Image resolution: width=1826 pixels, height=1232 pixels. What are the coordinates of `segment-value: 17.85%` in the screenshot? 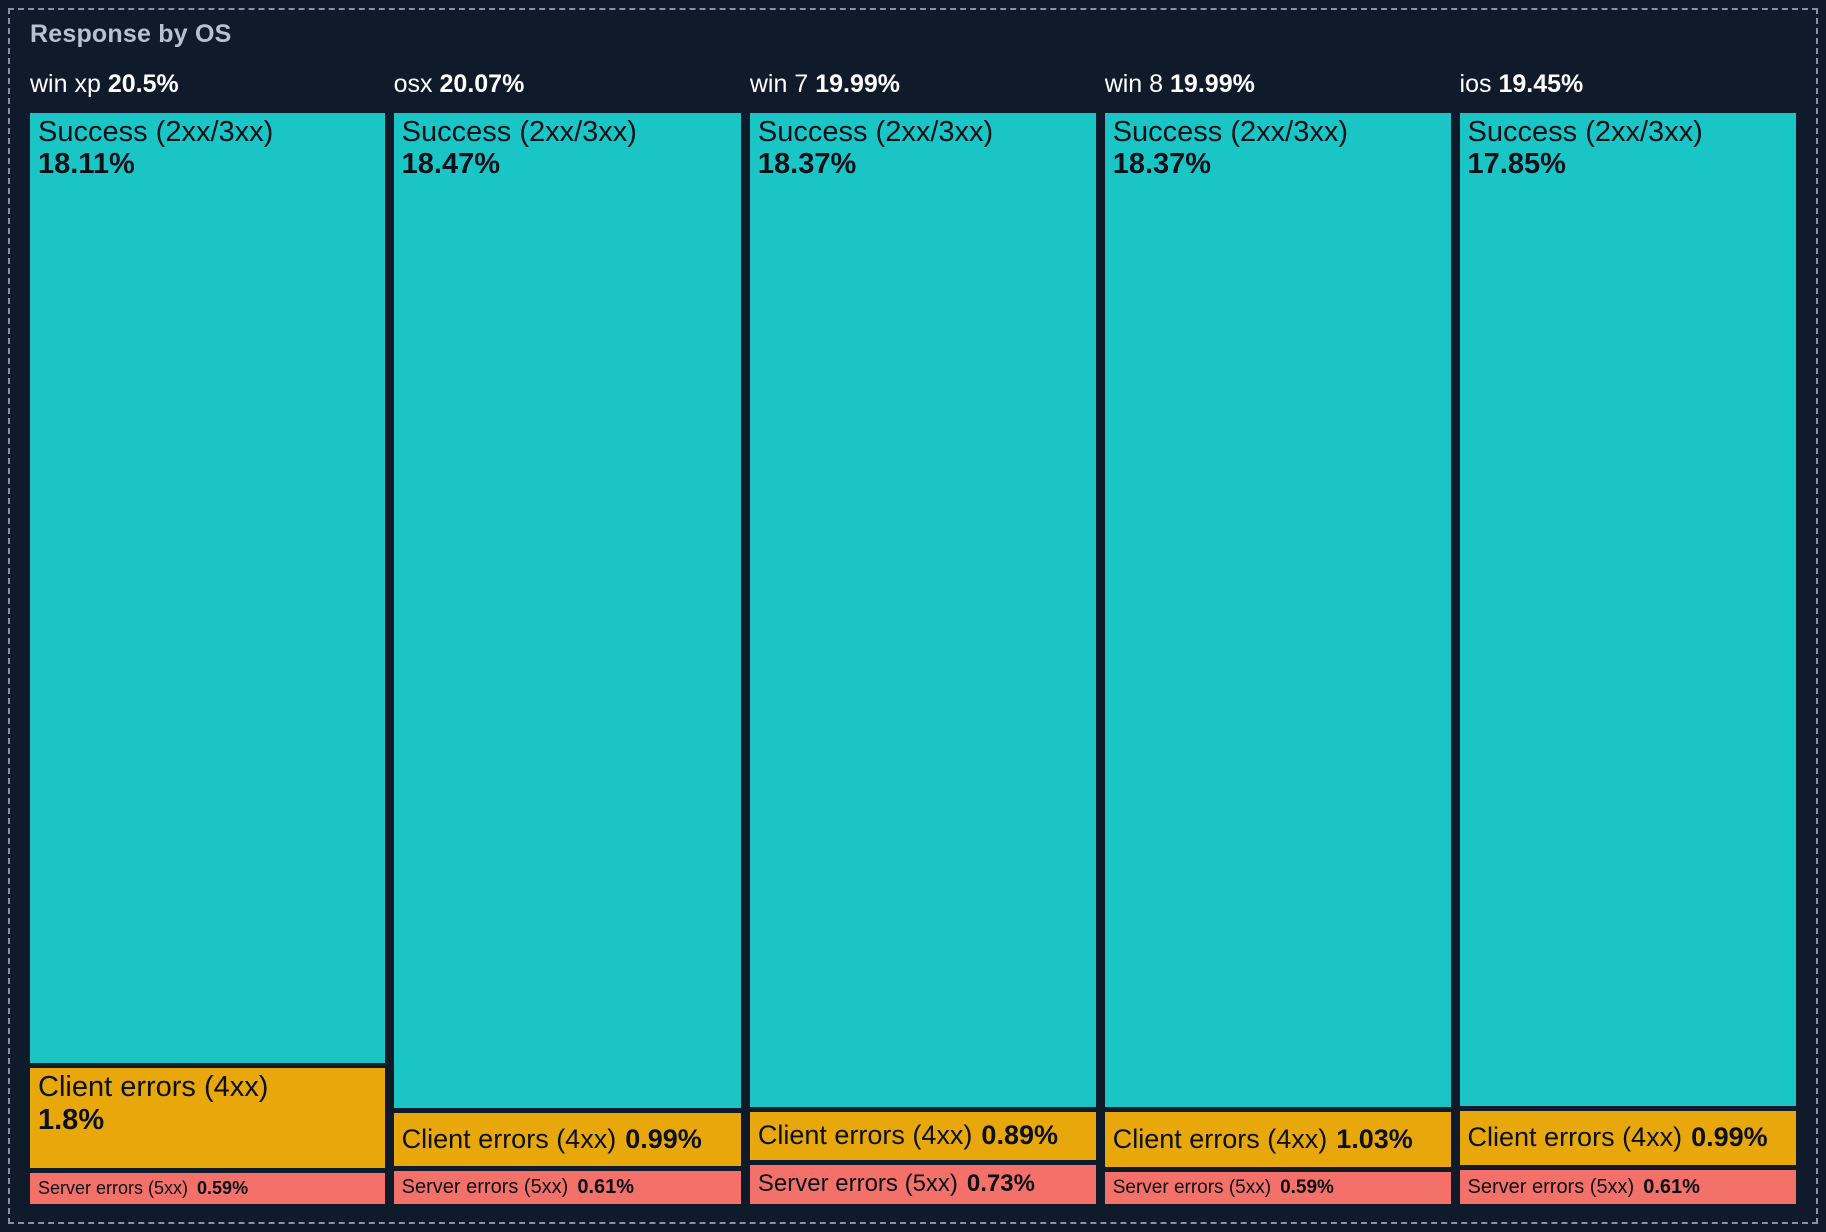 It's located at (1516, 164).